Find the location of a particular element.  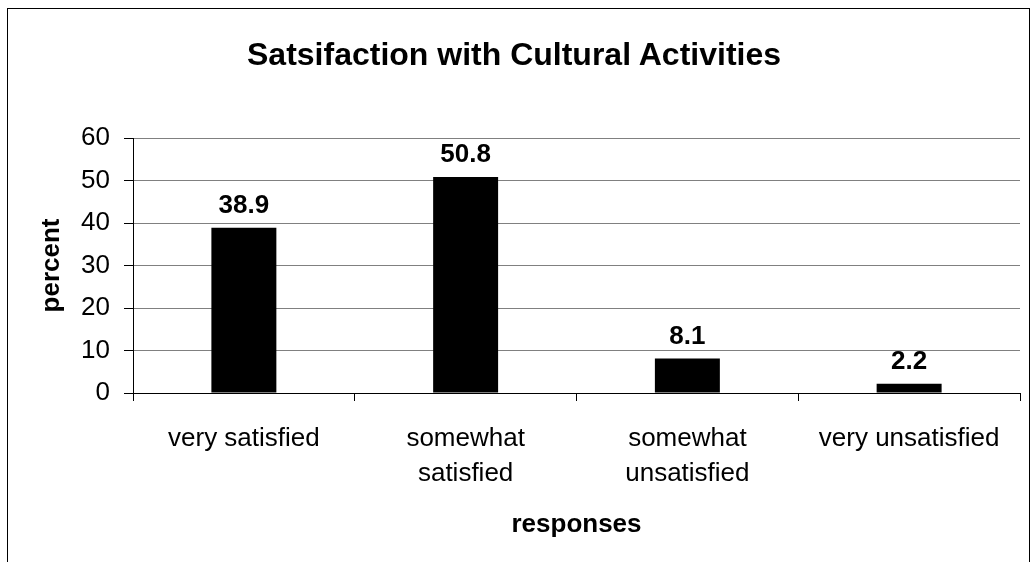

data-label: 8.1 is located at coordinates (687, 334).